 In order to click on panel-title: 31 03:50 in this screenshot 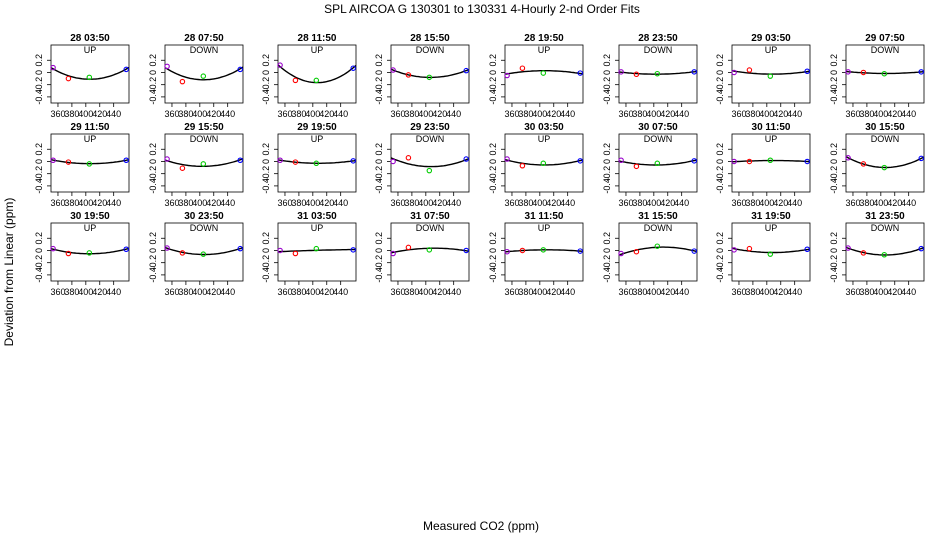, I will do `click(317, 216)`.